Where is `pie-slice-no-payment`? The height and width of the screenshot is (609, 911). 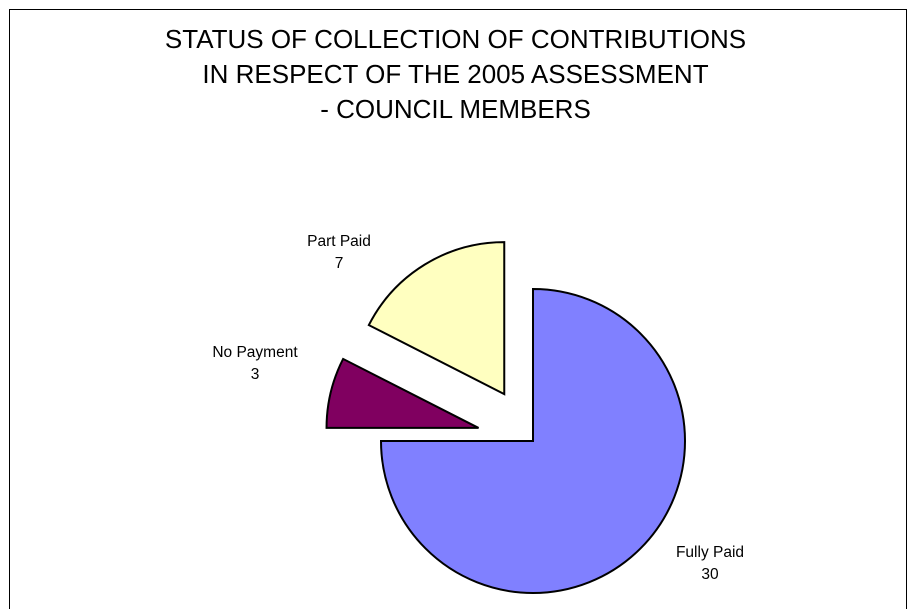
pie-slice-no-payment is located at coordinates (402, 393).